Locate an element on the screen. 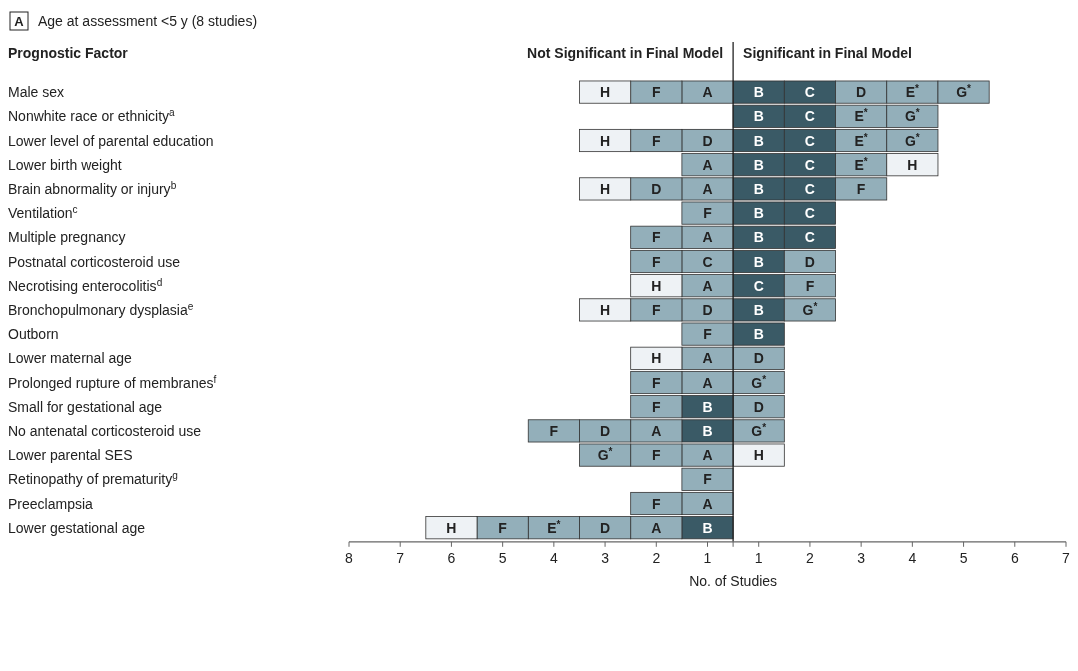 Image resolution: width=1078 pixels, height=671 pixels. y-tick-label: Lower level of parental education is located at coordinates (111, 140).